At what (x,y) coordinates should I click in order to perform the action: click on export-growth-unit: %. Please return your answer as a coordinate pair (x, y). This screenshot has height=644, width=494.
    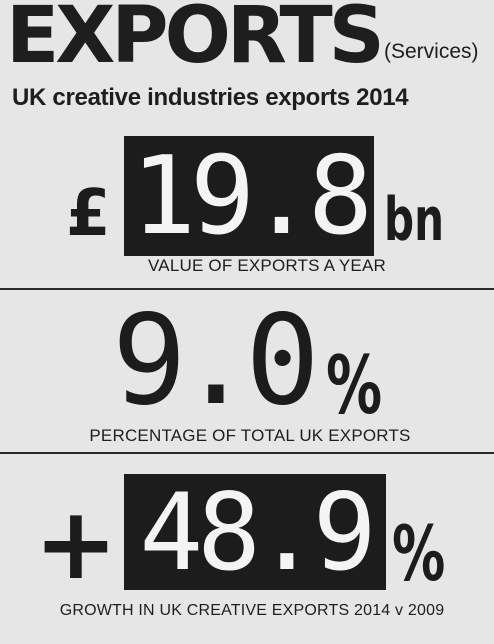
    Looking at the image, I should click on (419, 553).